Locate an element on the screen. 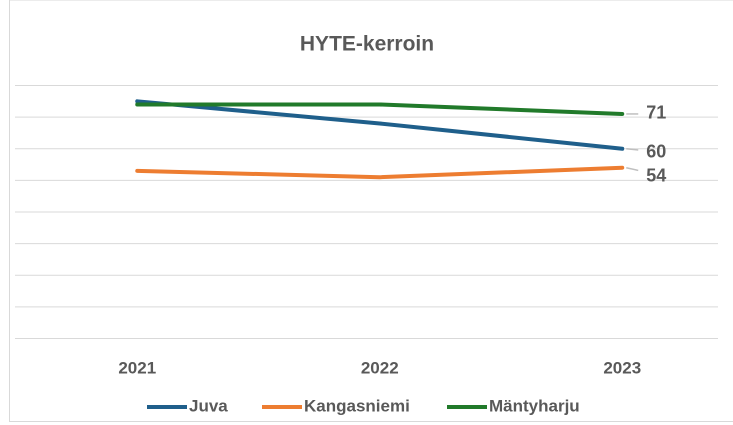  x-tick-label: 2021 is located at coordinates (137, 367).